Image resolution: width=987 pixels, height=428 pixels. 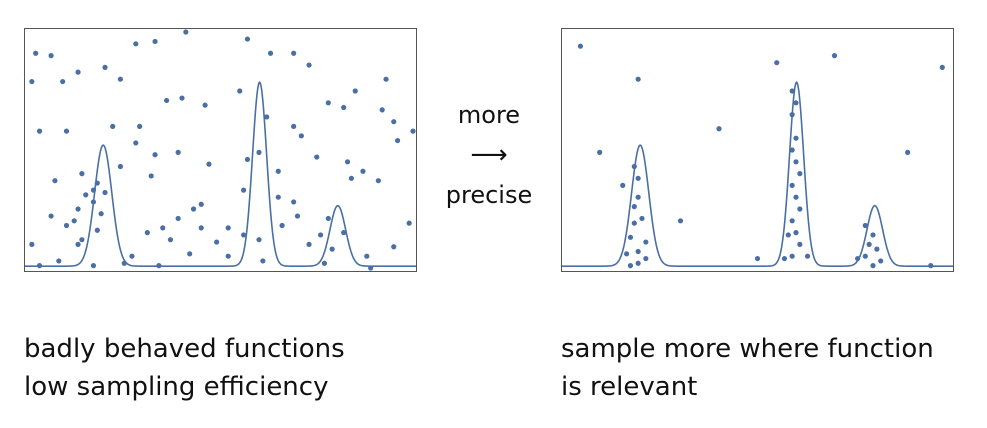 I want to click on caption-left-line-2: low sampling efficiency, so click(x=176, y=387).